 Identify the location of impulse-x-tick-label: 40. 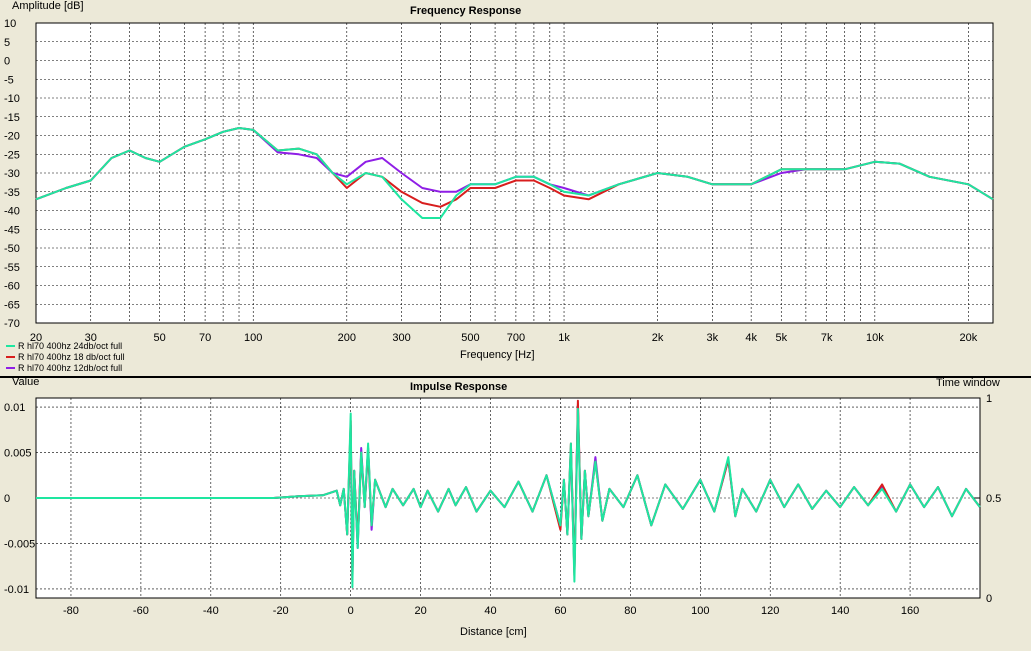
(490, 611).